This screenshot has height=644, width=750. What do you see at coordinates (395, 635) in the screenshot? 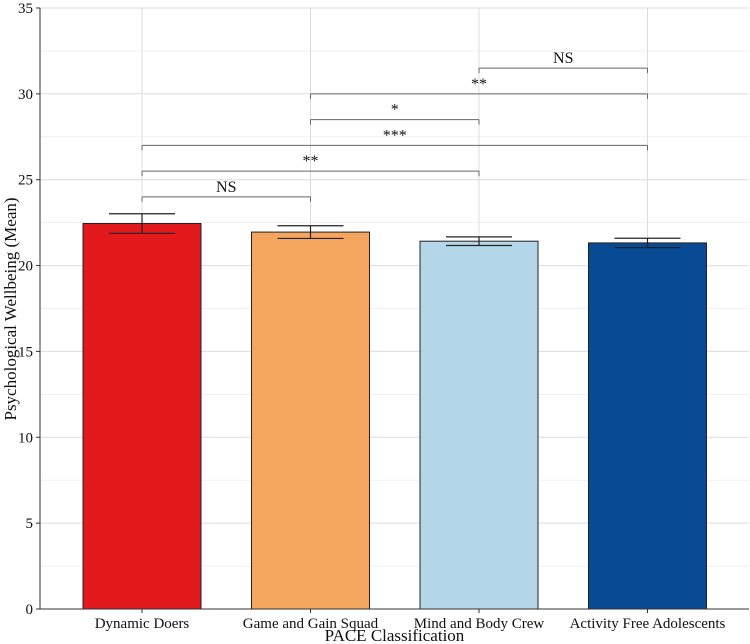
I see `x-axis-title: PACE Classification` at bounding box center [395, 635].